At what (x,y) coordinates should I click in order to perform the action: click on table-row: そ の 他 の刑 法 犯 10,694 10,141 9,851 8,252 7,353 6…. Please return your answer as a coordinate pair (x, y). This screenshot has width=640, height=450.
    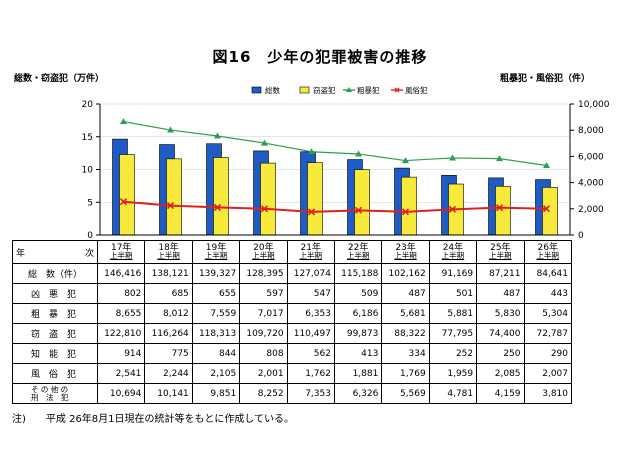
    Looking at the image, I should click on (292, 393).